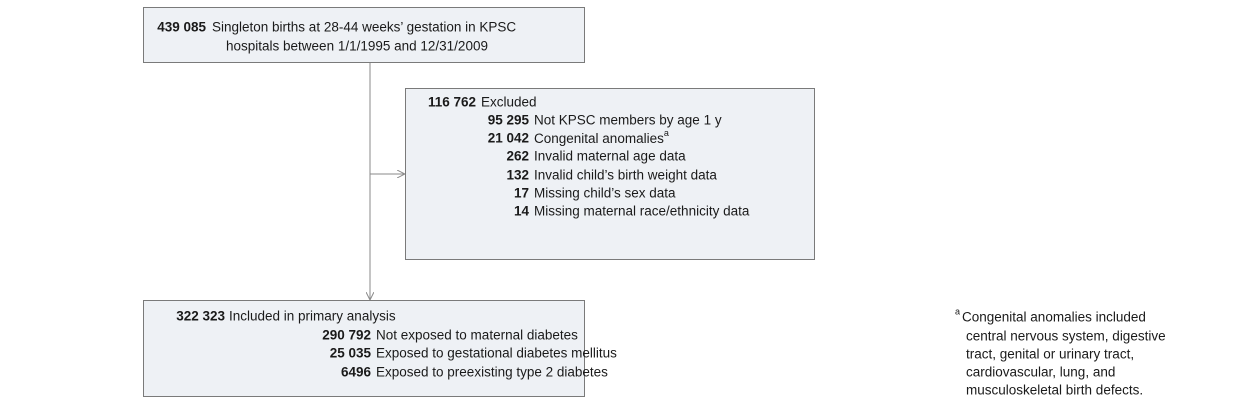 The height and width of the screenshot is (419, 1240). What do you see at coordinates (1054, 390) in the screenshot?
I see `footnote-line: musculoskeletal birth defects.` at bounding box center [1054, 390].